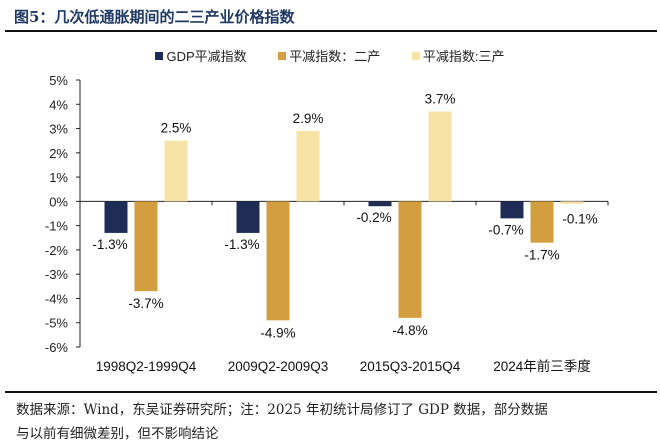 The image size is (660, 445). I want to click on y-tick-label: 2%, so click(58, 153).